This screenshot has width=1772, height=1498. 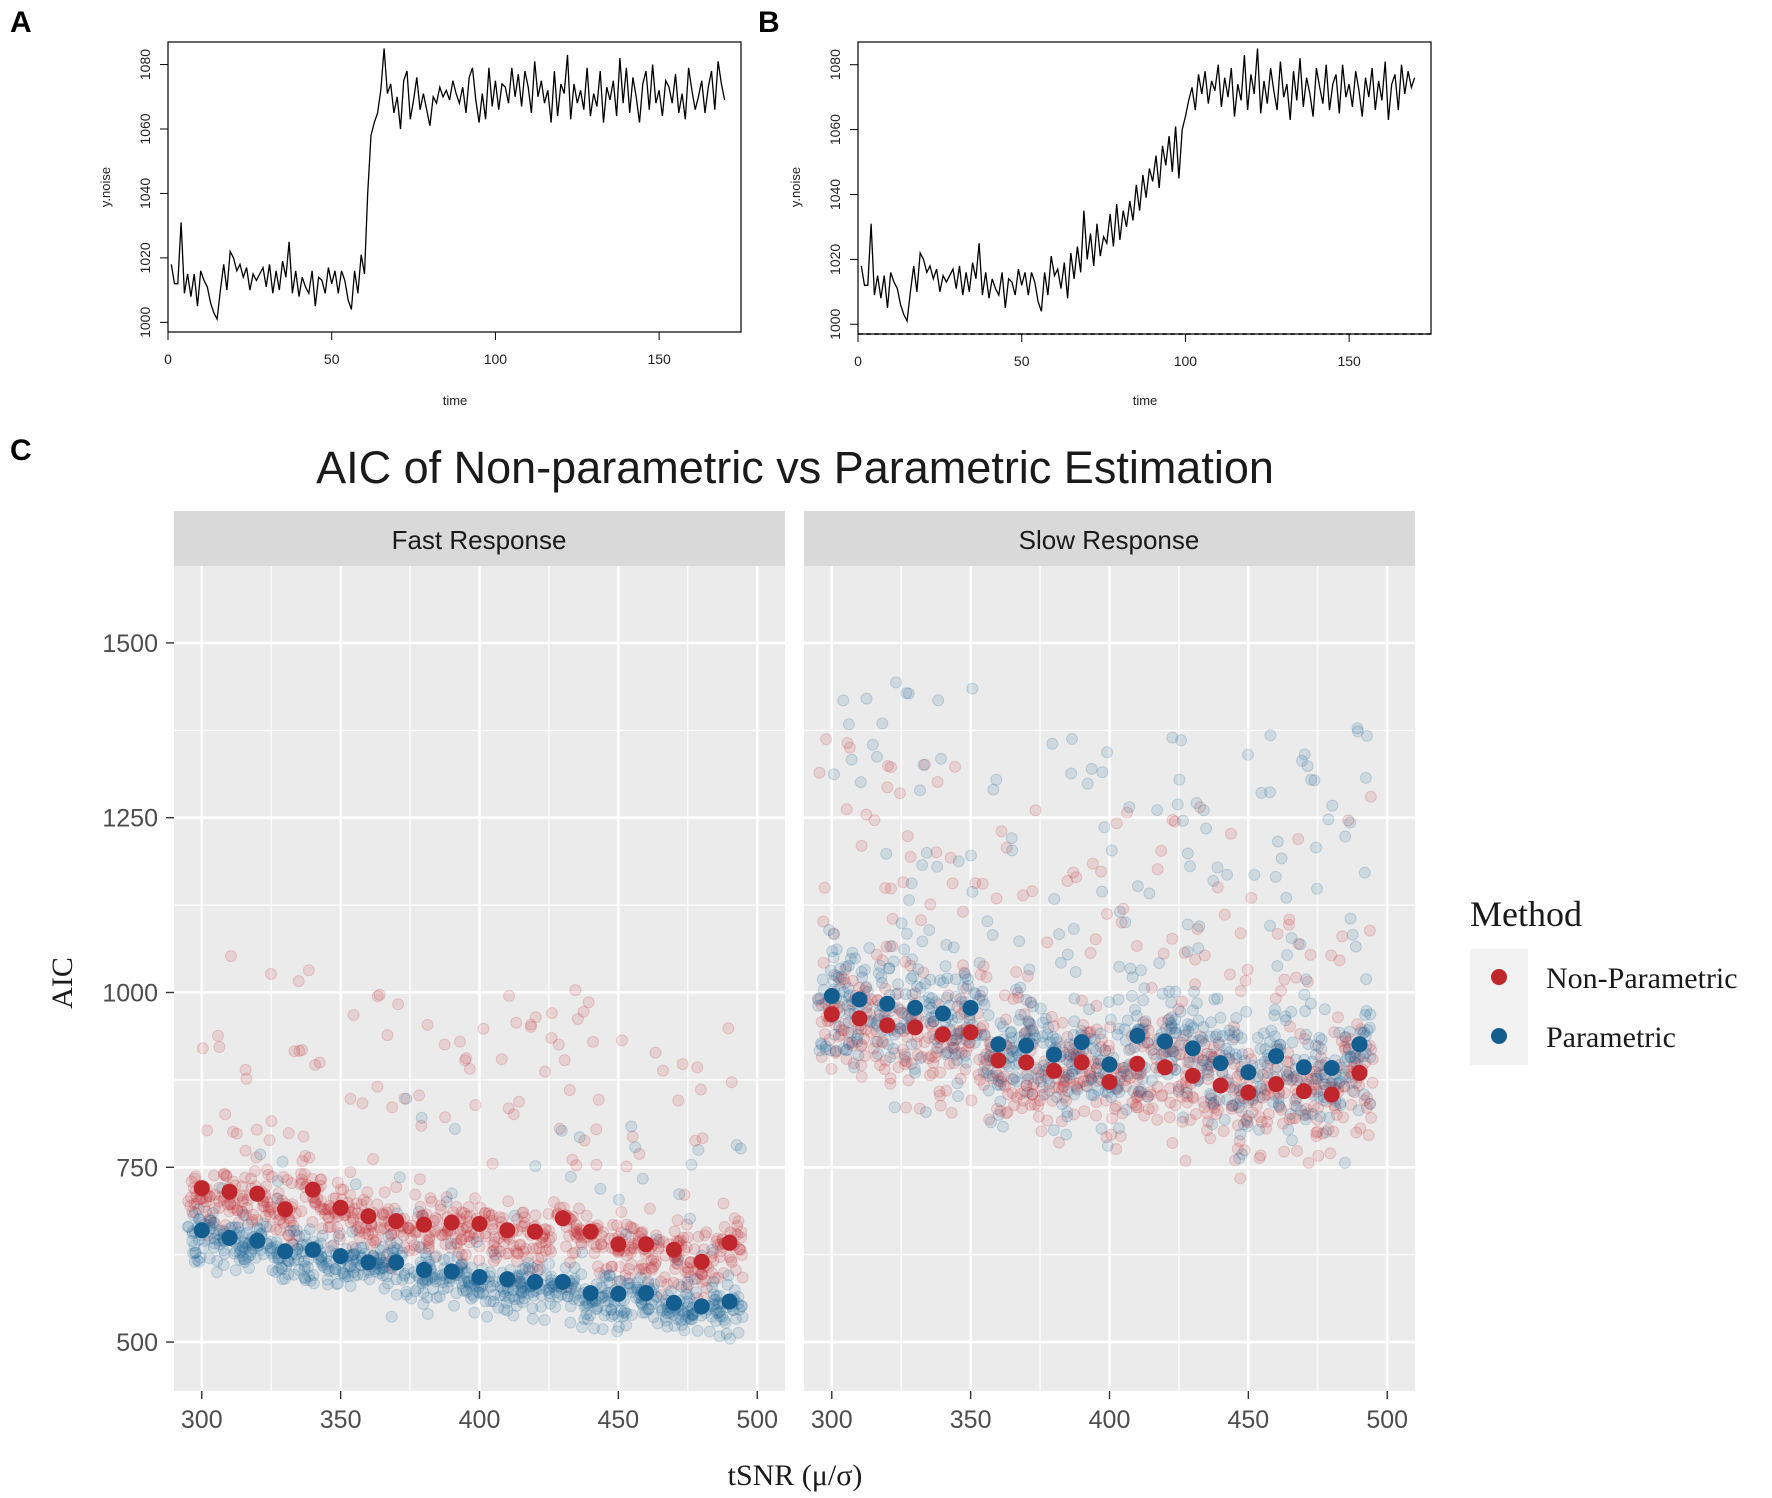 I want to click on mean-point-parametric, so click(x=1081, y=1042).